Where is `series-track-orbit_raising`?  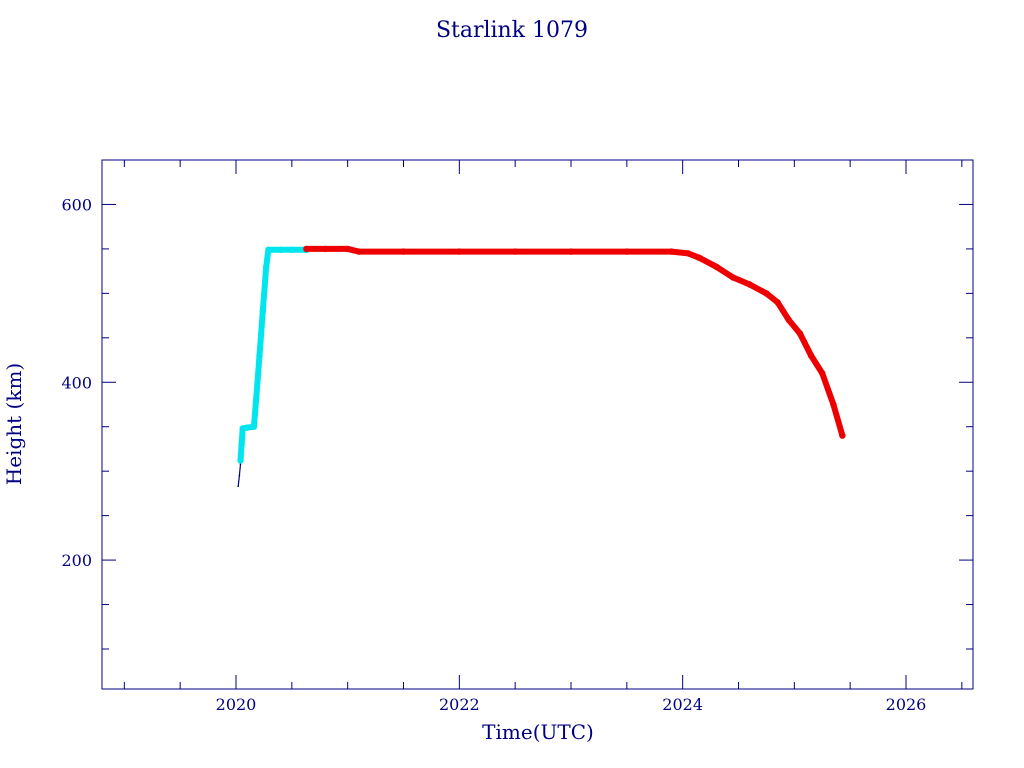 series-track-orbit_raising is located at coordinates (273, 355).